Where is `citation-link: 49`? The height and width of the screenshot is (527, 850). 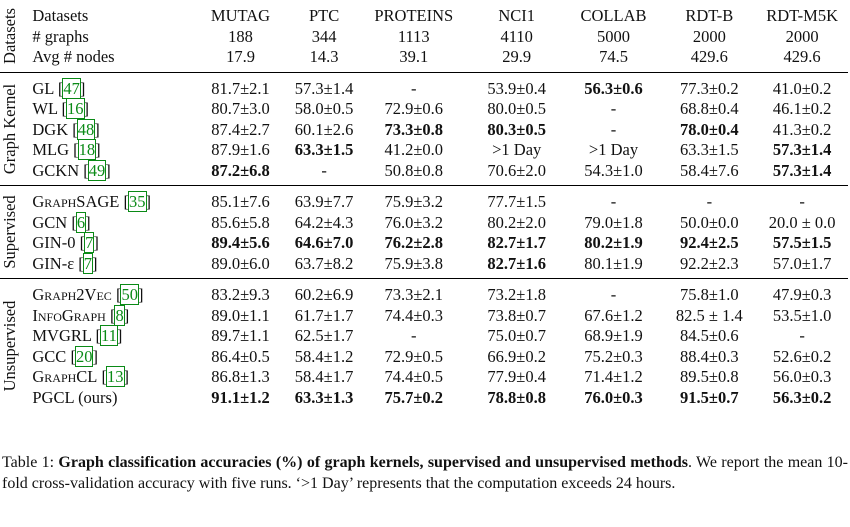 citation-link: 49 is located at coordinates (97, 170).